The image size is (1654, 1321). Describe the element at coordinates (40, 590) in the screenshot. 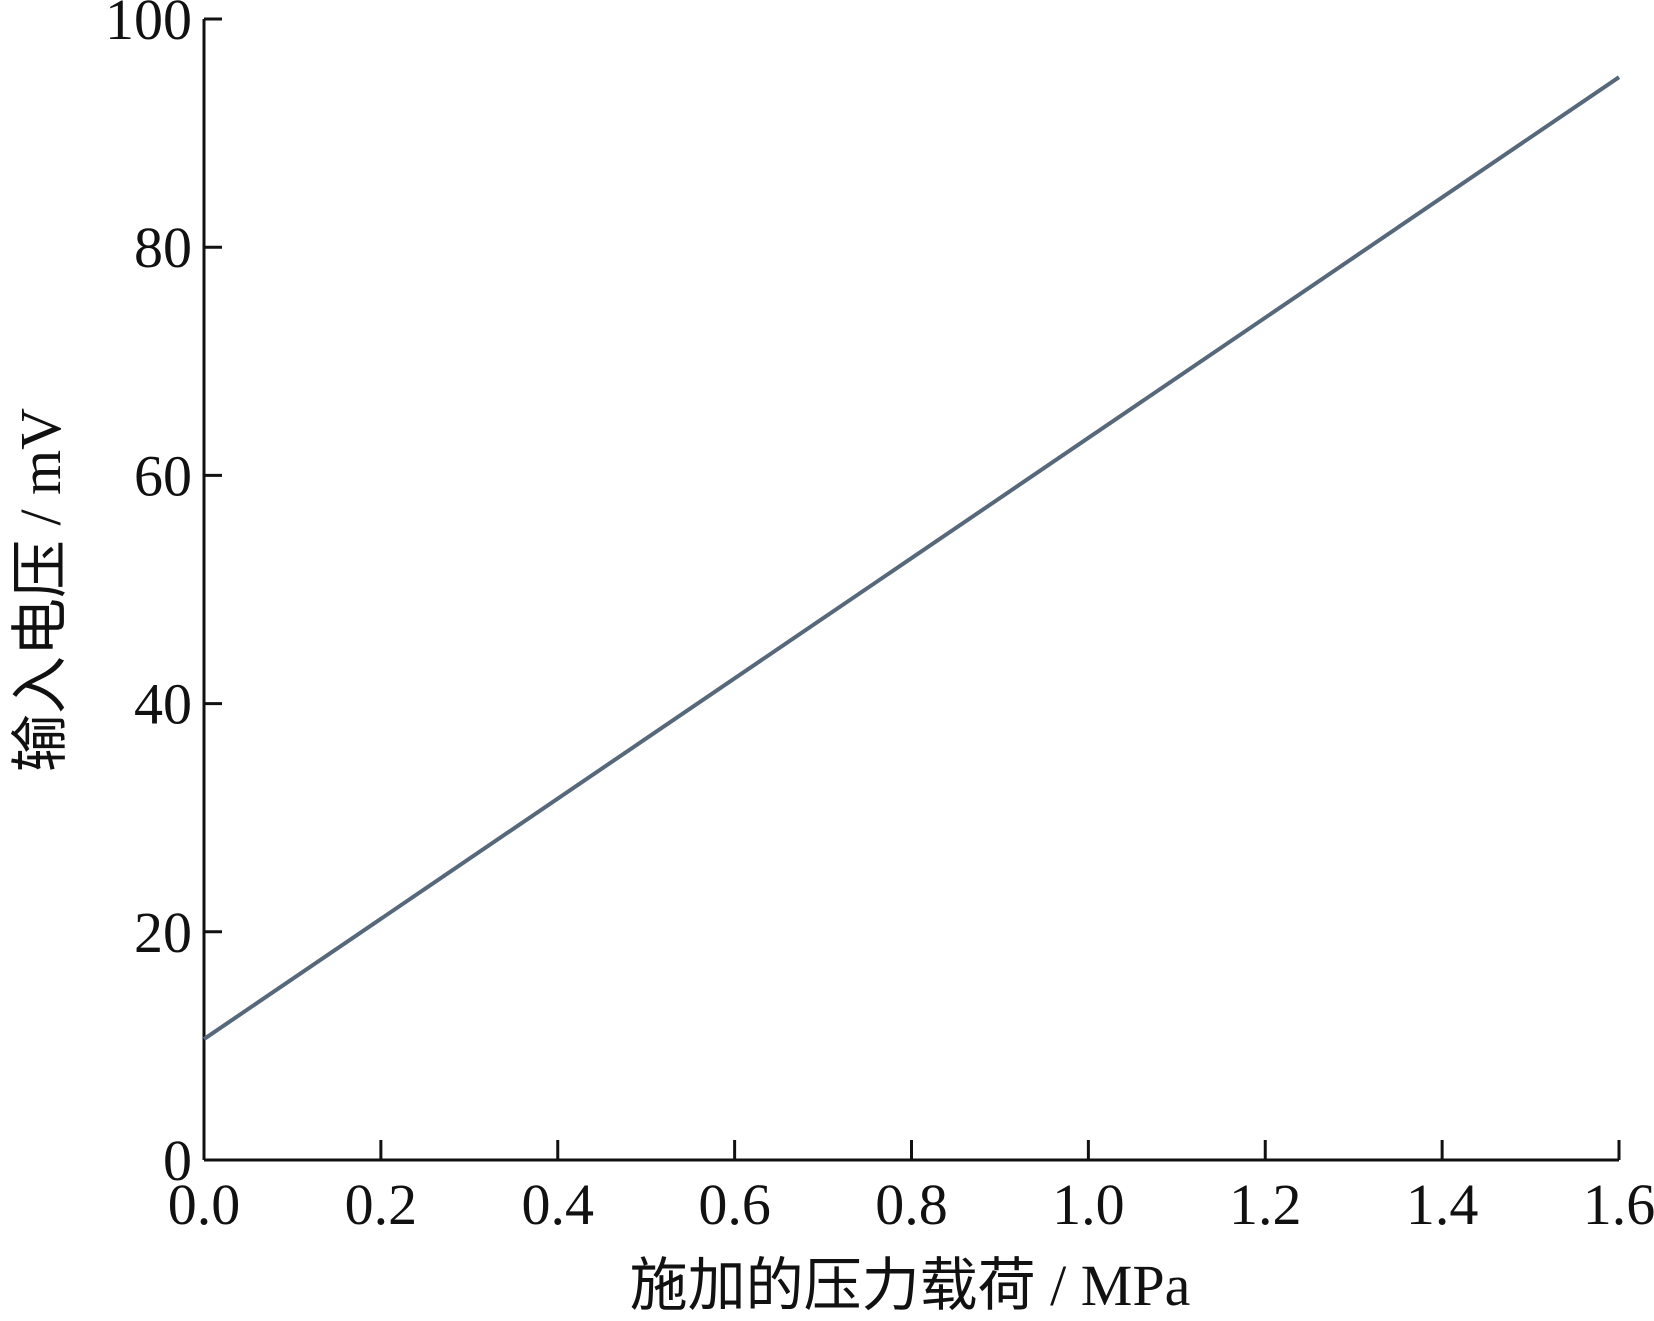

I see `y-axis-label: 输入电压 / mV` at that location.